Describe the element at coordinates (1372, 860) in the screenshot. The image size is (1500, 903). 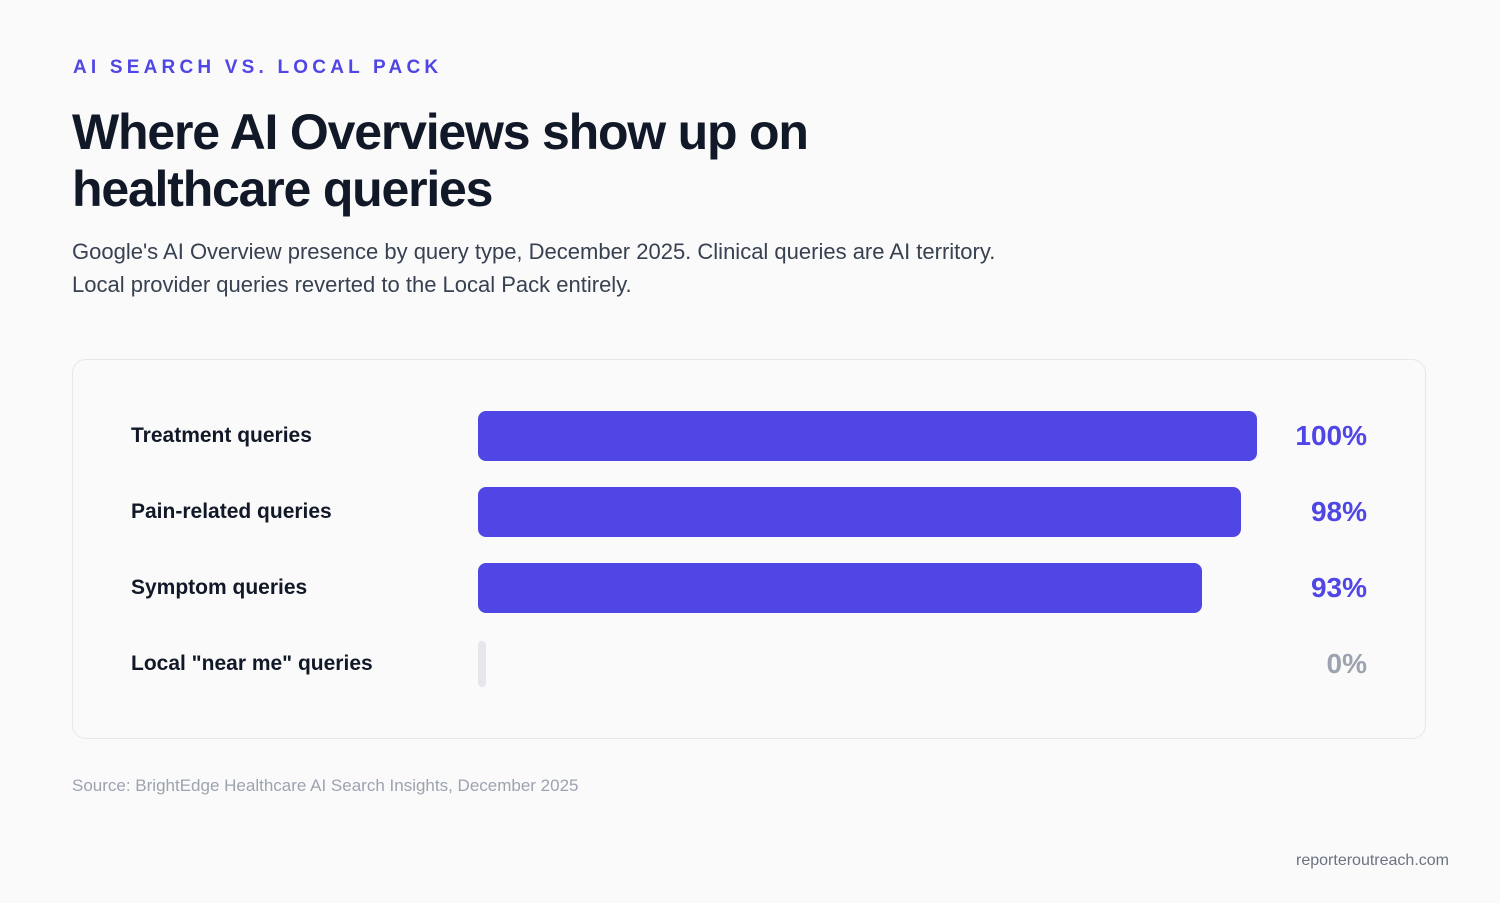
I see `site-credit: reporteroutreach.com` at that location.